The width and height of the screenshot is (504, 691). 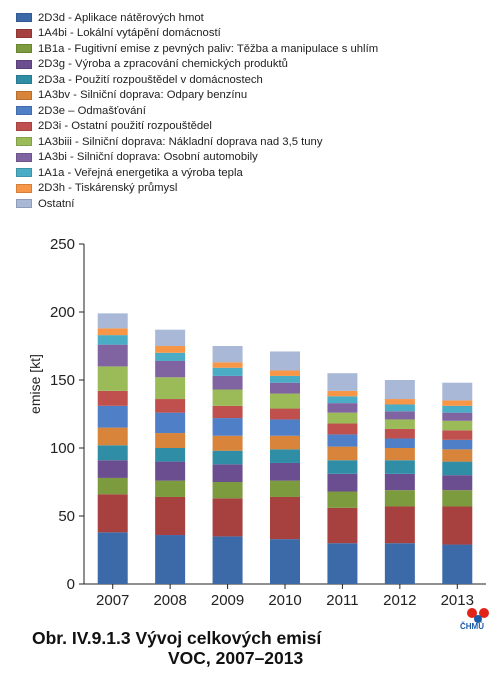 What do you see at coordinates (197, 96) in the screenshot?
I see `legend-item: 1A3bv - Silniční doprava: Odpary benzínu` at bounding box center [197, 96].